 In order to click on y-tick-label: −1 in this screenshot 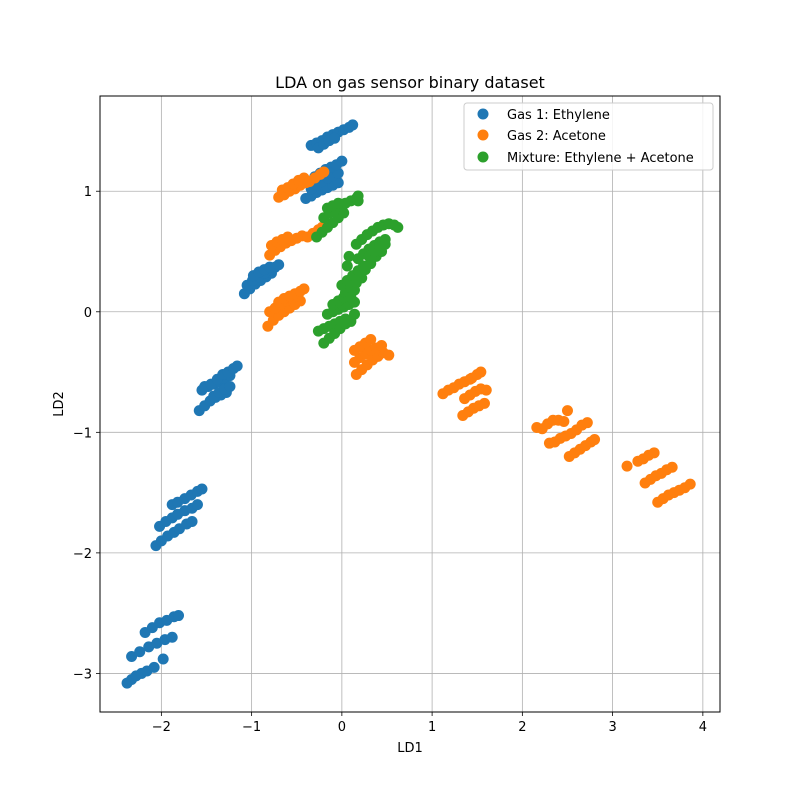, I will do `click(82, 433)`.